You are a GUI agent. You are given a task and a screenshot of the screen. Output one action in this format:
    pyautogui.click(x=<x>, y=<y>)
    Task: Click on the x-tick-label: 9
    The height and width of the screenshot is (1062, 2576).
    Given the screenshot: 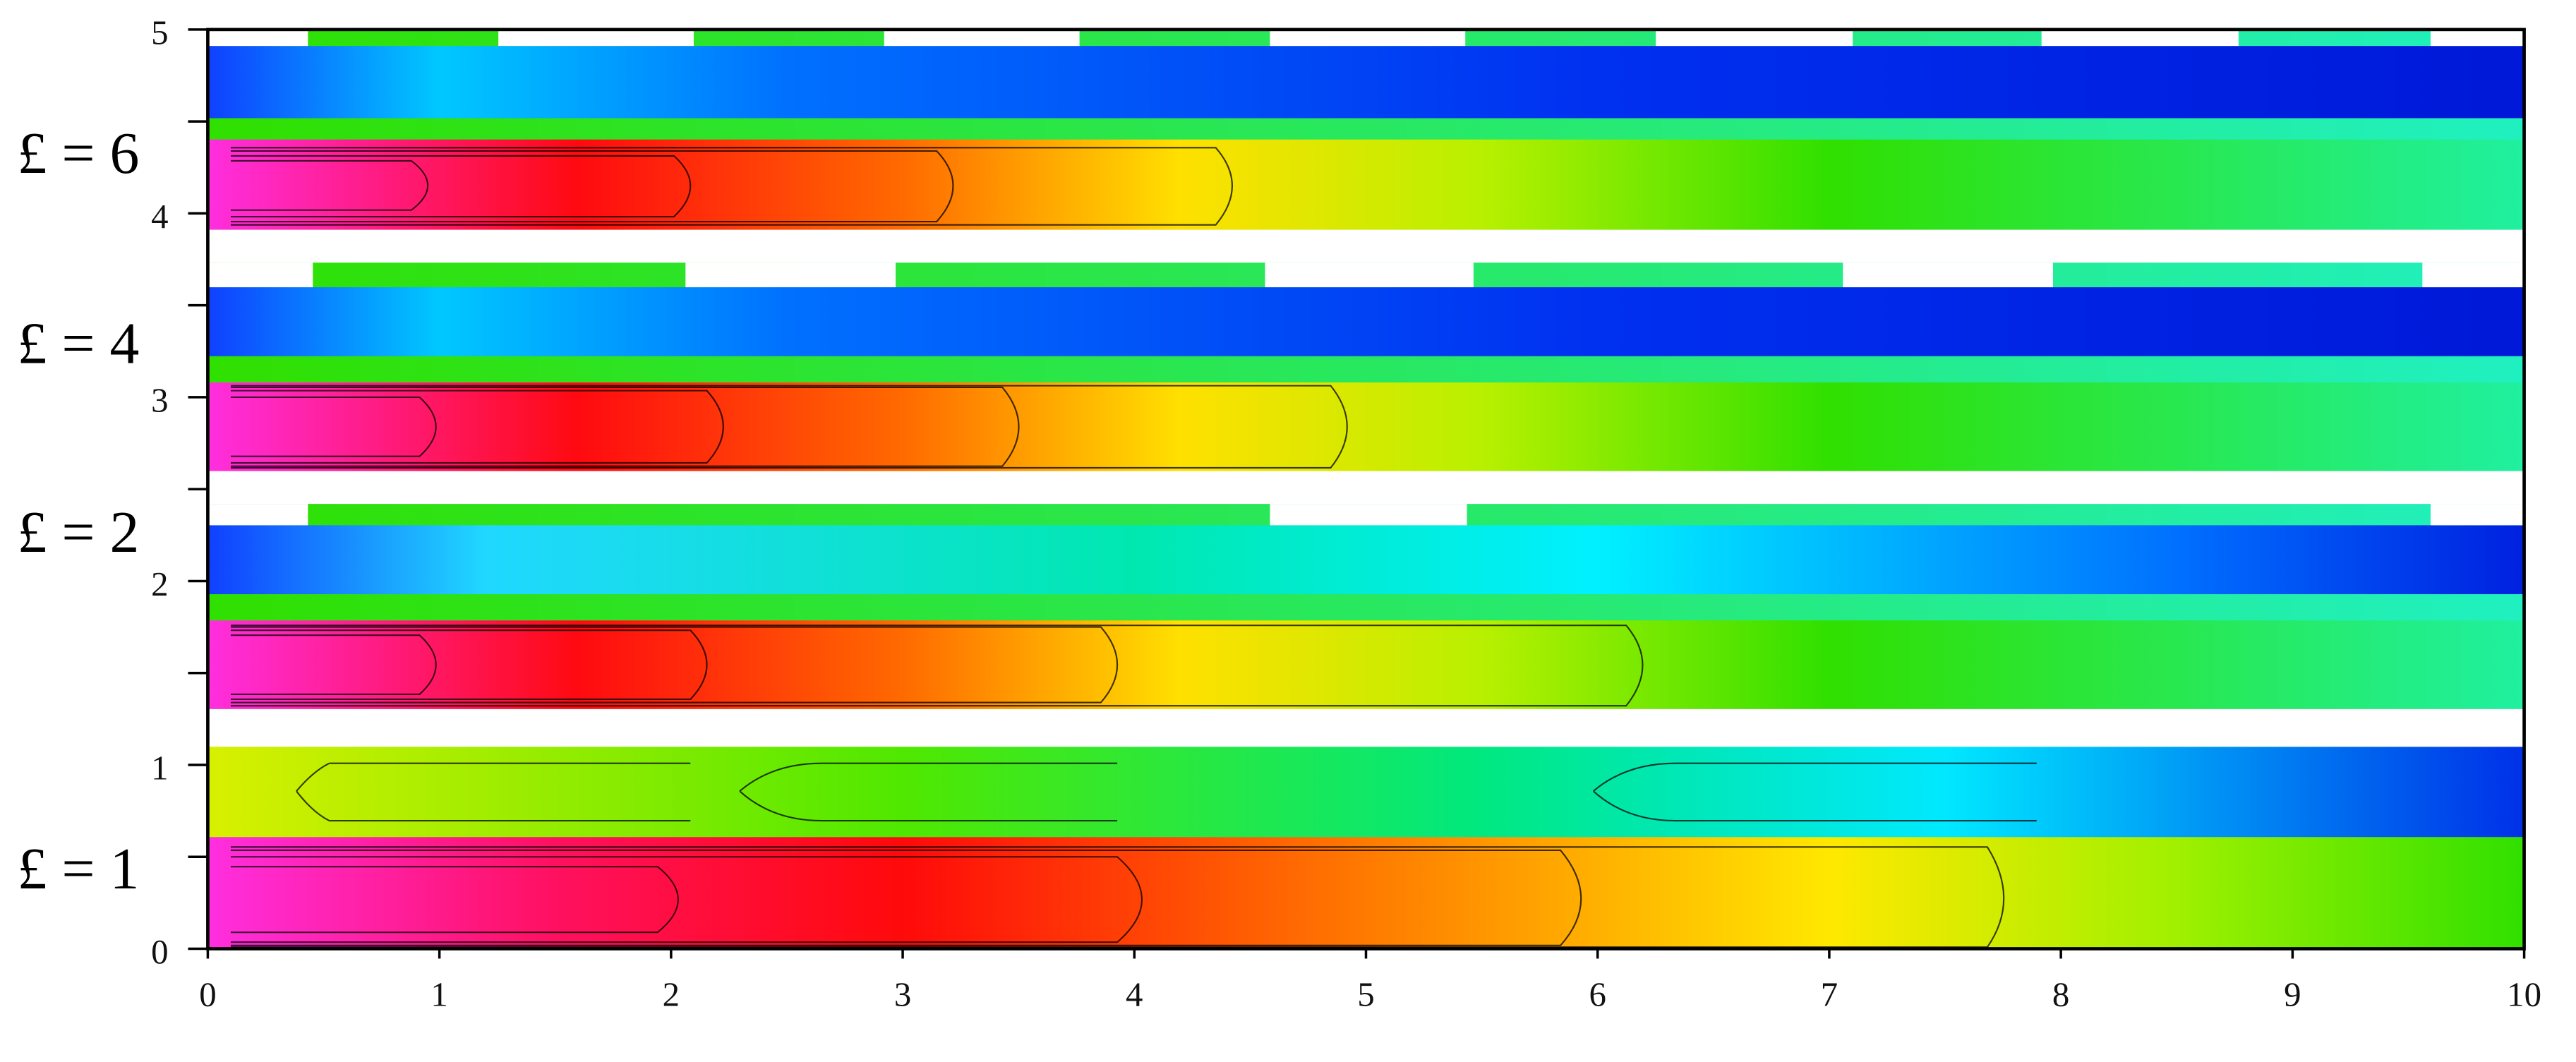 What is the action you would take?
    pyautogui.click(x=2292, y=994)
    